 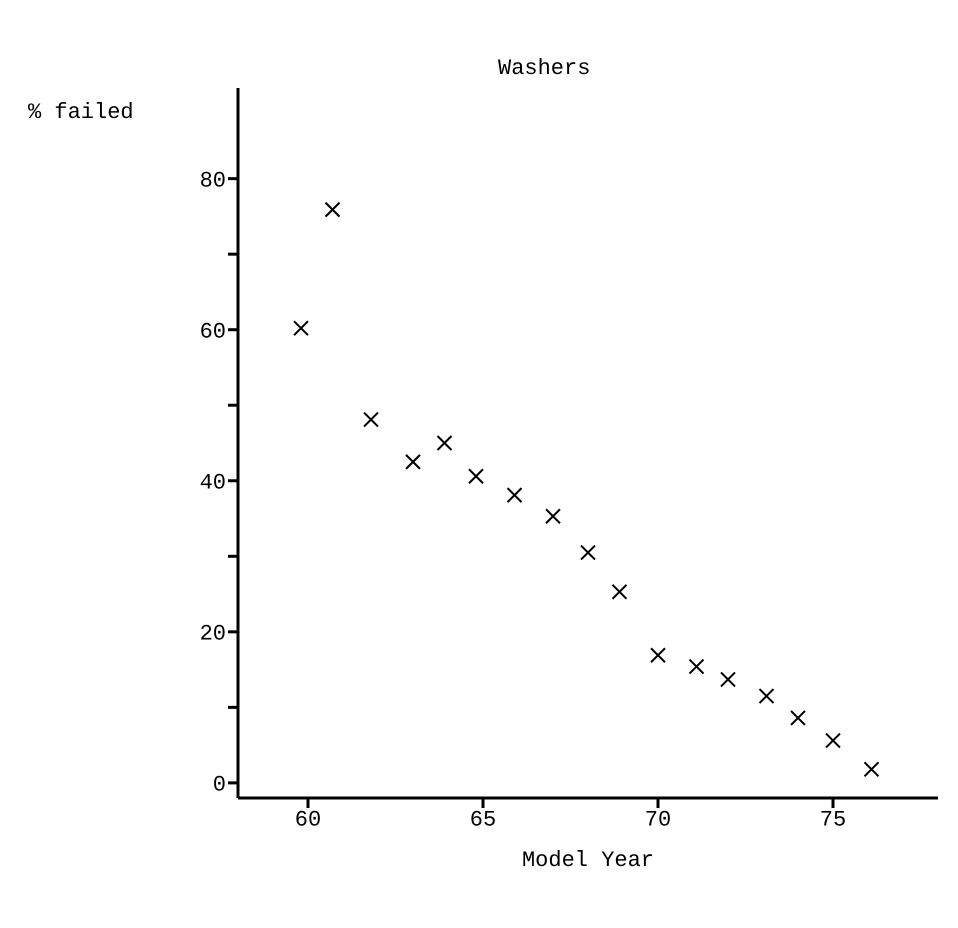 What do you see at coordinates (658, 820) in the screenshot?
I see `x-tick-label: 70` at bounding box center [658, 820].